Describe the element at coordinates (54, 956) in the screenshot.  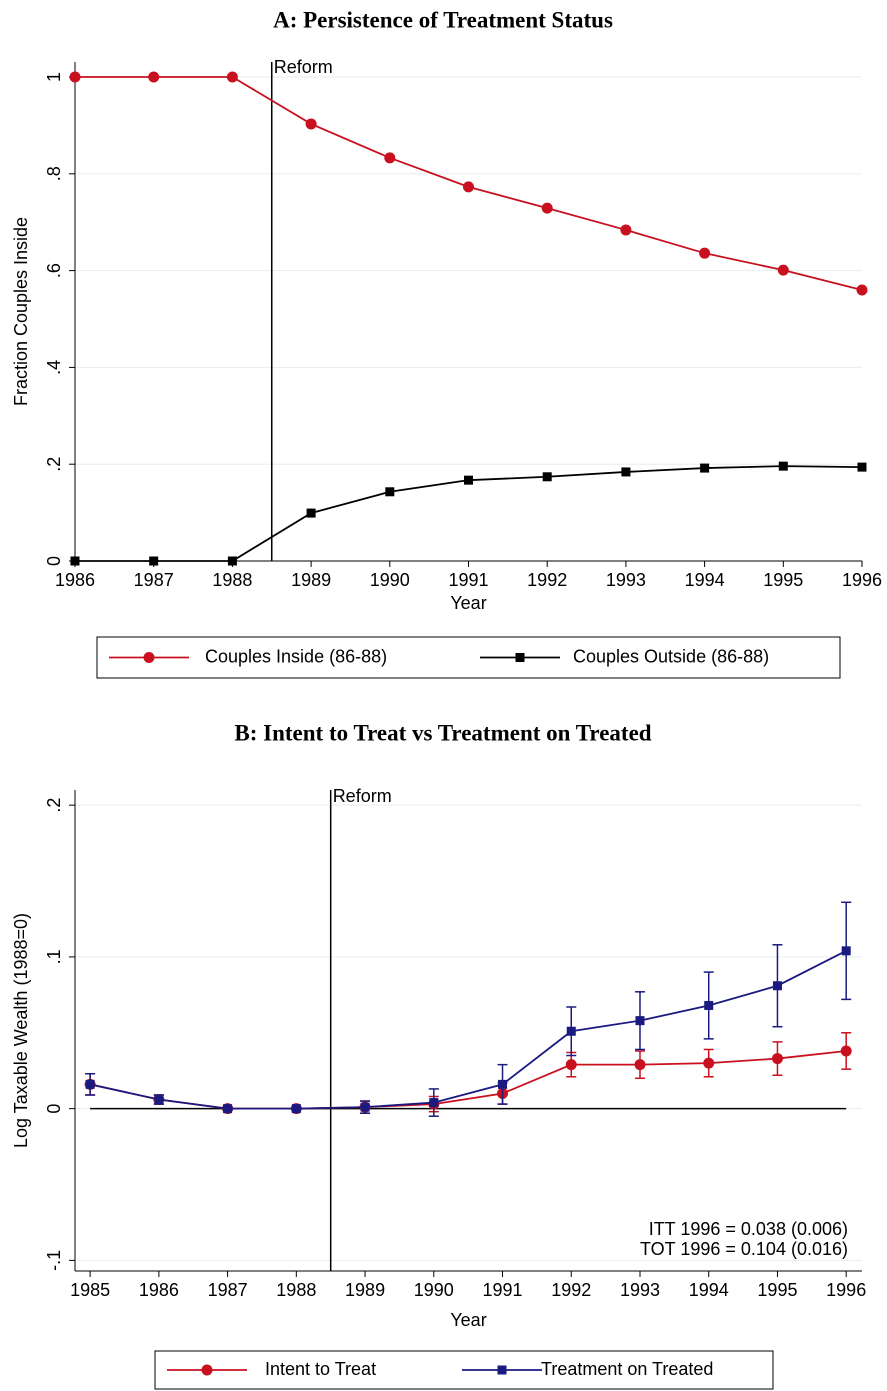
I see `y-tick-label: .1` at that location.